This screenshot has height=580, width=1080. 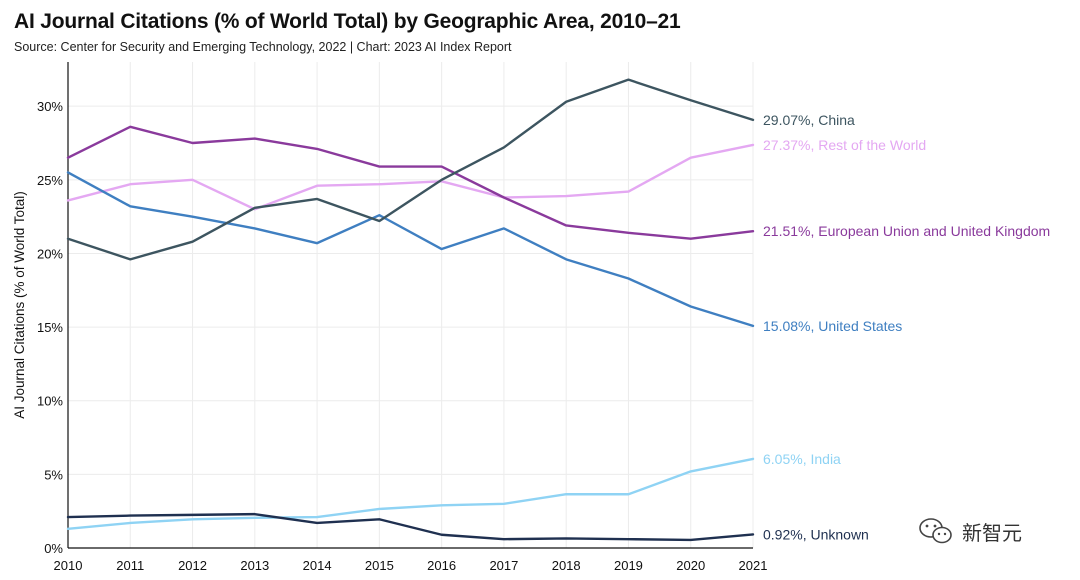 What do you see at coordinates (566, 565) in the screenshot?
I see `x-tick-label: 2018` at bounding box center [566, 565].